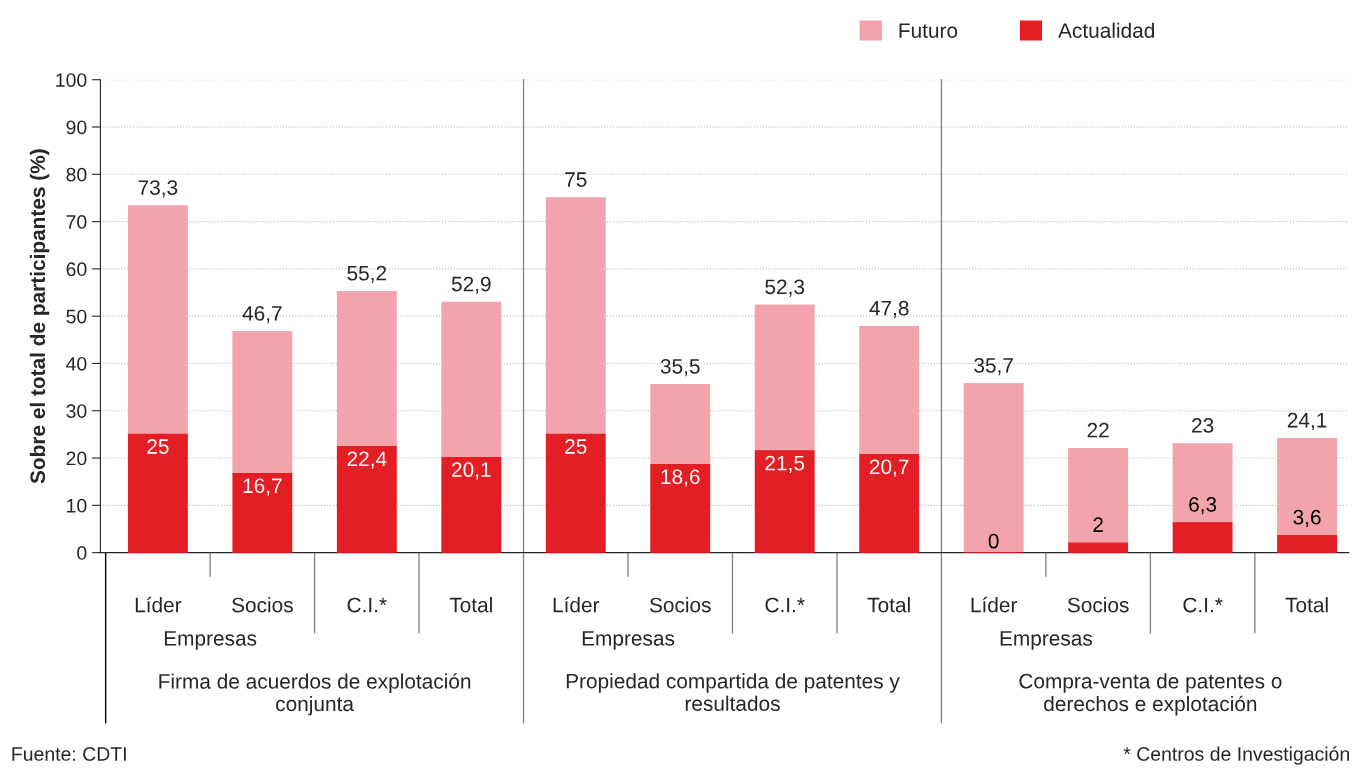 The image size is (1357, 774). I want to click on text: Compra-venta de patentes o derechos e explotación, so click(1150, 694).